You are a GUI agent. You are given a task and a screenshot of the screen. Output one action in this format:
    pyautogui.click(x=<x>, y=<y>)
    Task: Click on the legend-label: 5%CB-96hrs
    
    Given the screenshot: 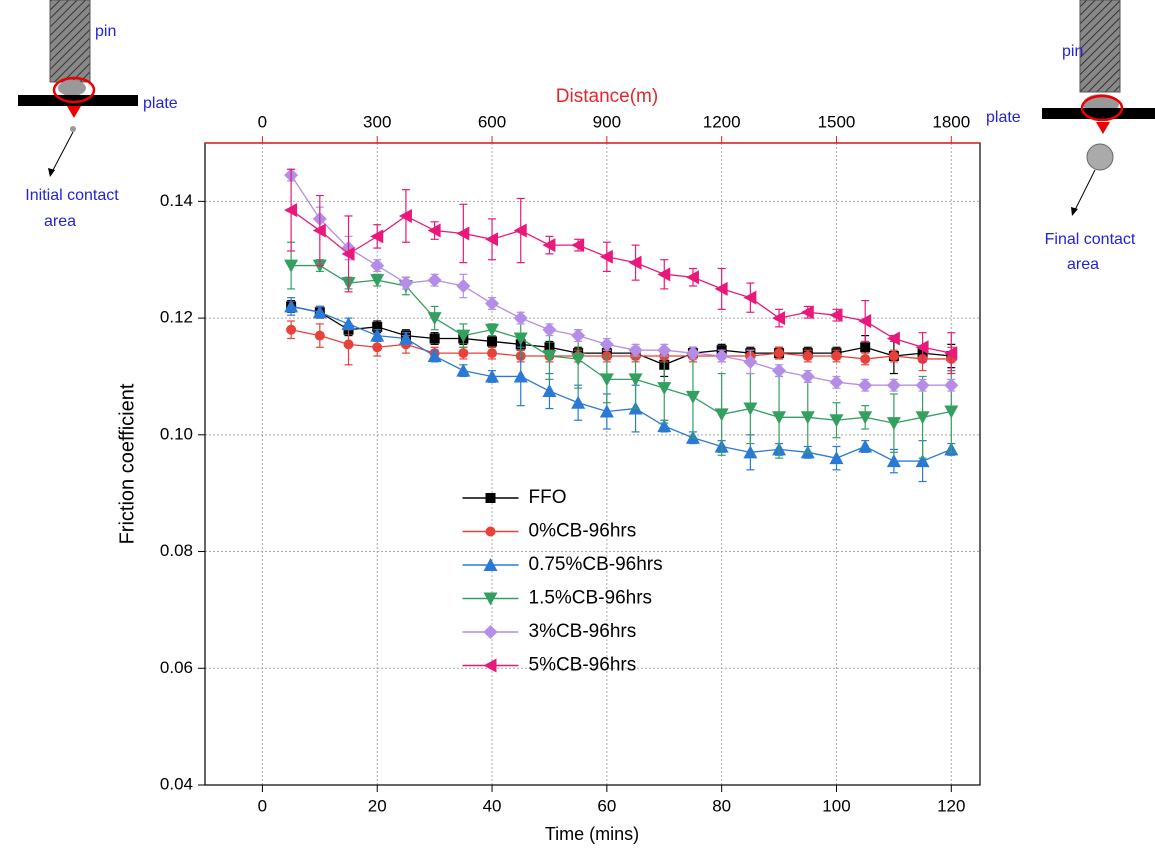 What is the action you would take?
    pyautogui.click(x=583, y=665)
    